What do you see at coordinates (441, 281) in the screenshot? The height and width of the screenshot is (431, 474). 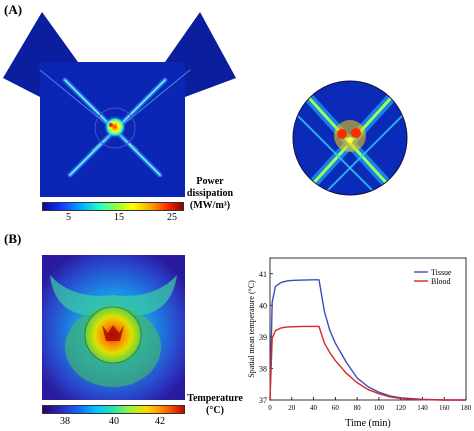 I see `legend-label: Blood` at bounding box center [441, 281].